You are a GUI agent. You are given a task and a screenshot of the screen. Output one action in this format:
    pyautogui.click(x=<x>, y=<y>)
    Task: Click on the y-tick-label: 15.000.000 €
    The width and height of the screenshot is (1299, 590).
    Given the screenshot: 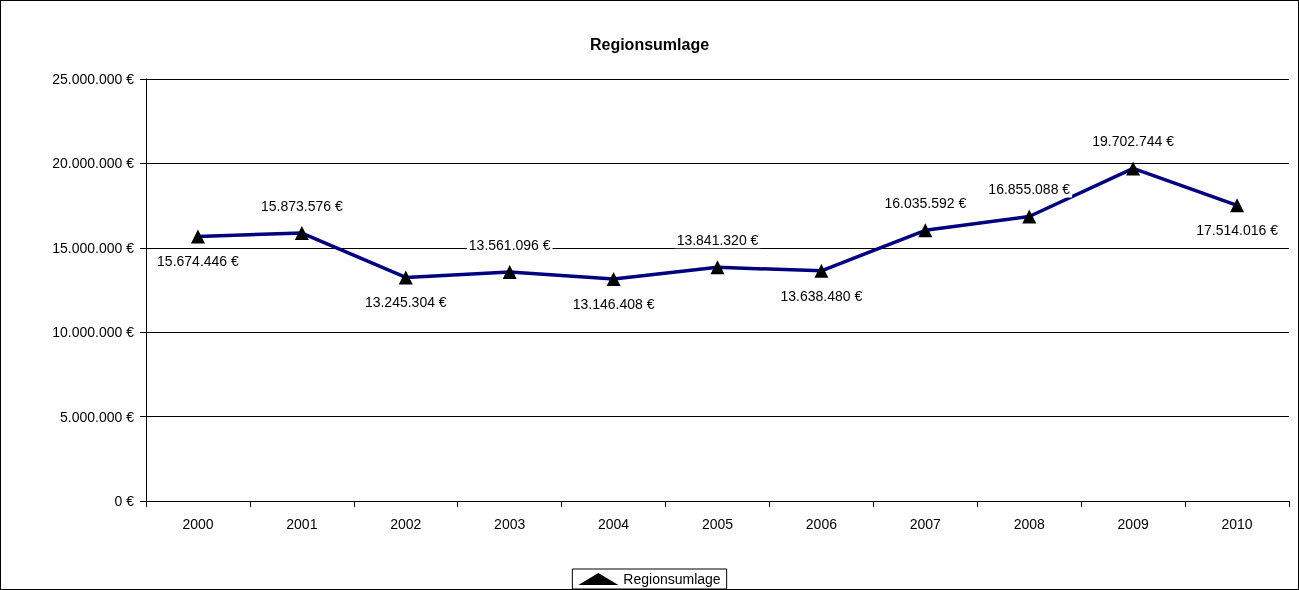 What is the action you would take?
    pyautogui.click(x=93, y=247)
    